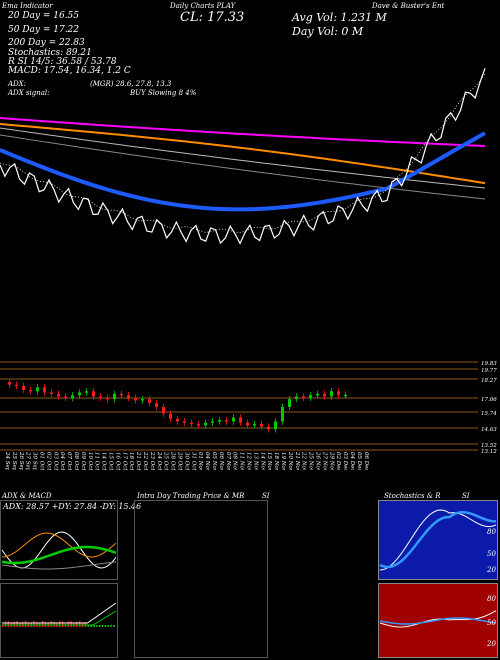 The width and height of the screenshot is (500, 660). Describe the element at coordinates (269, 461) in the screenshot. I see `date-tick-label: 15 Nov` at that location.